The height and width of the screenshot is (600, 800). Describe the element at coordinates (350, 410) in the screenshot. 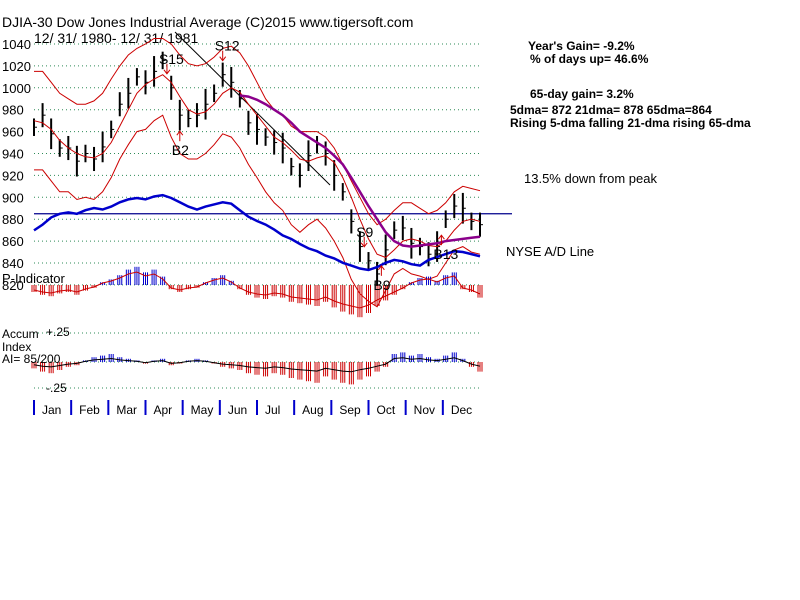

I see `month-label-sep: Sep` at that location.